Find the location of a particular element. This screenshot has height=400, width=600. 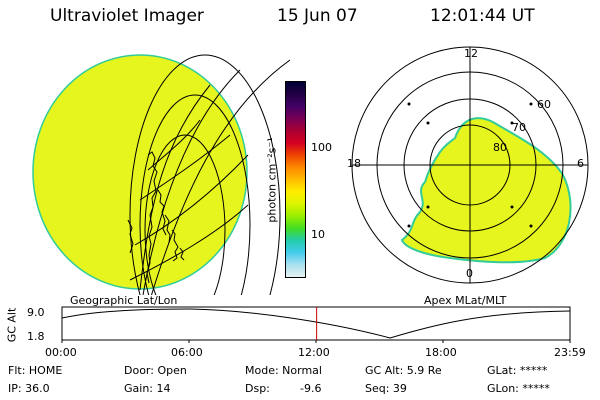

date-label: 15 Jun 07 is located at coordinates (317, 16).